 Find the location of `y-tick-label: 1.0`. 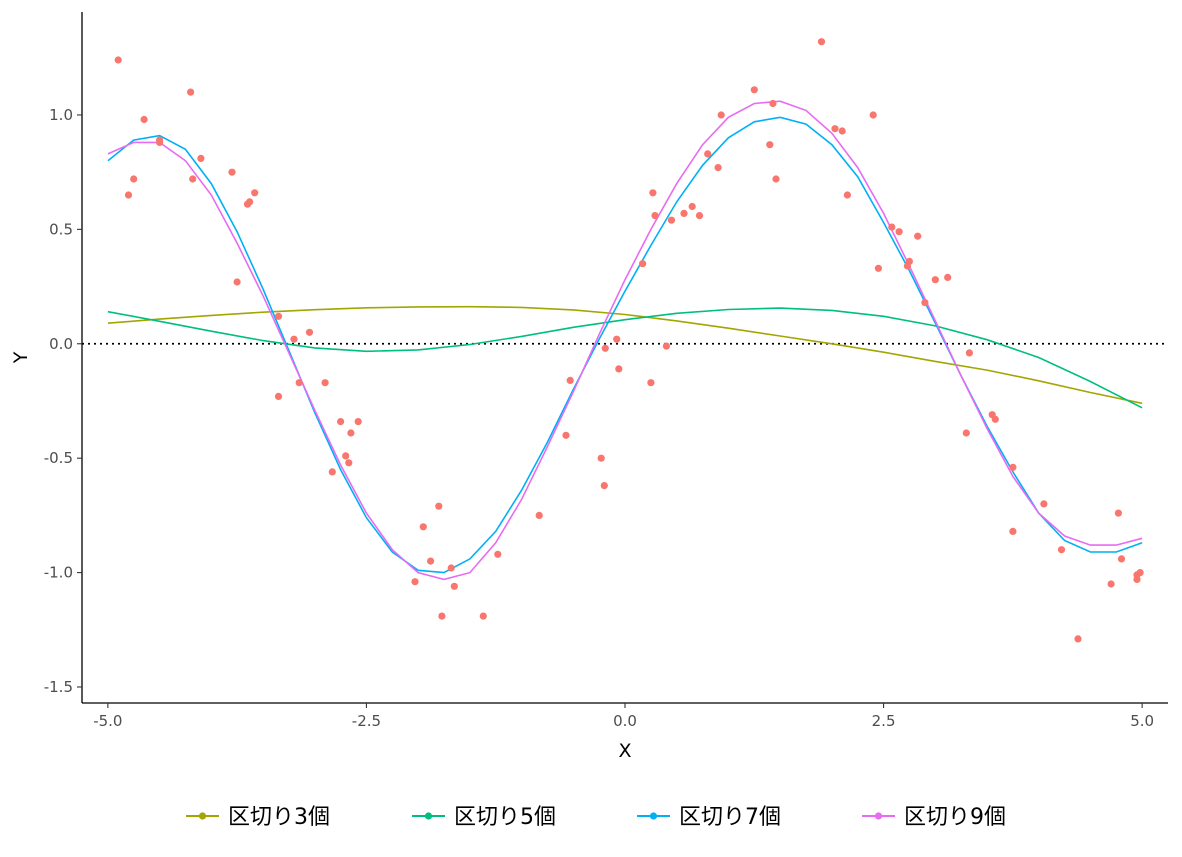

y-tick-label: 1.0 is located at coordinates (61, 115).